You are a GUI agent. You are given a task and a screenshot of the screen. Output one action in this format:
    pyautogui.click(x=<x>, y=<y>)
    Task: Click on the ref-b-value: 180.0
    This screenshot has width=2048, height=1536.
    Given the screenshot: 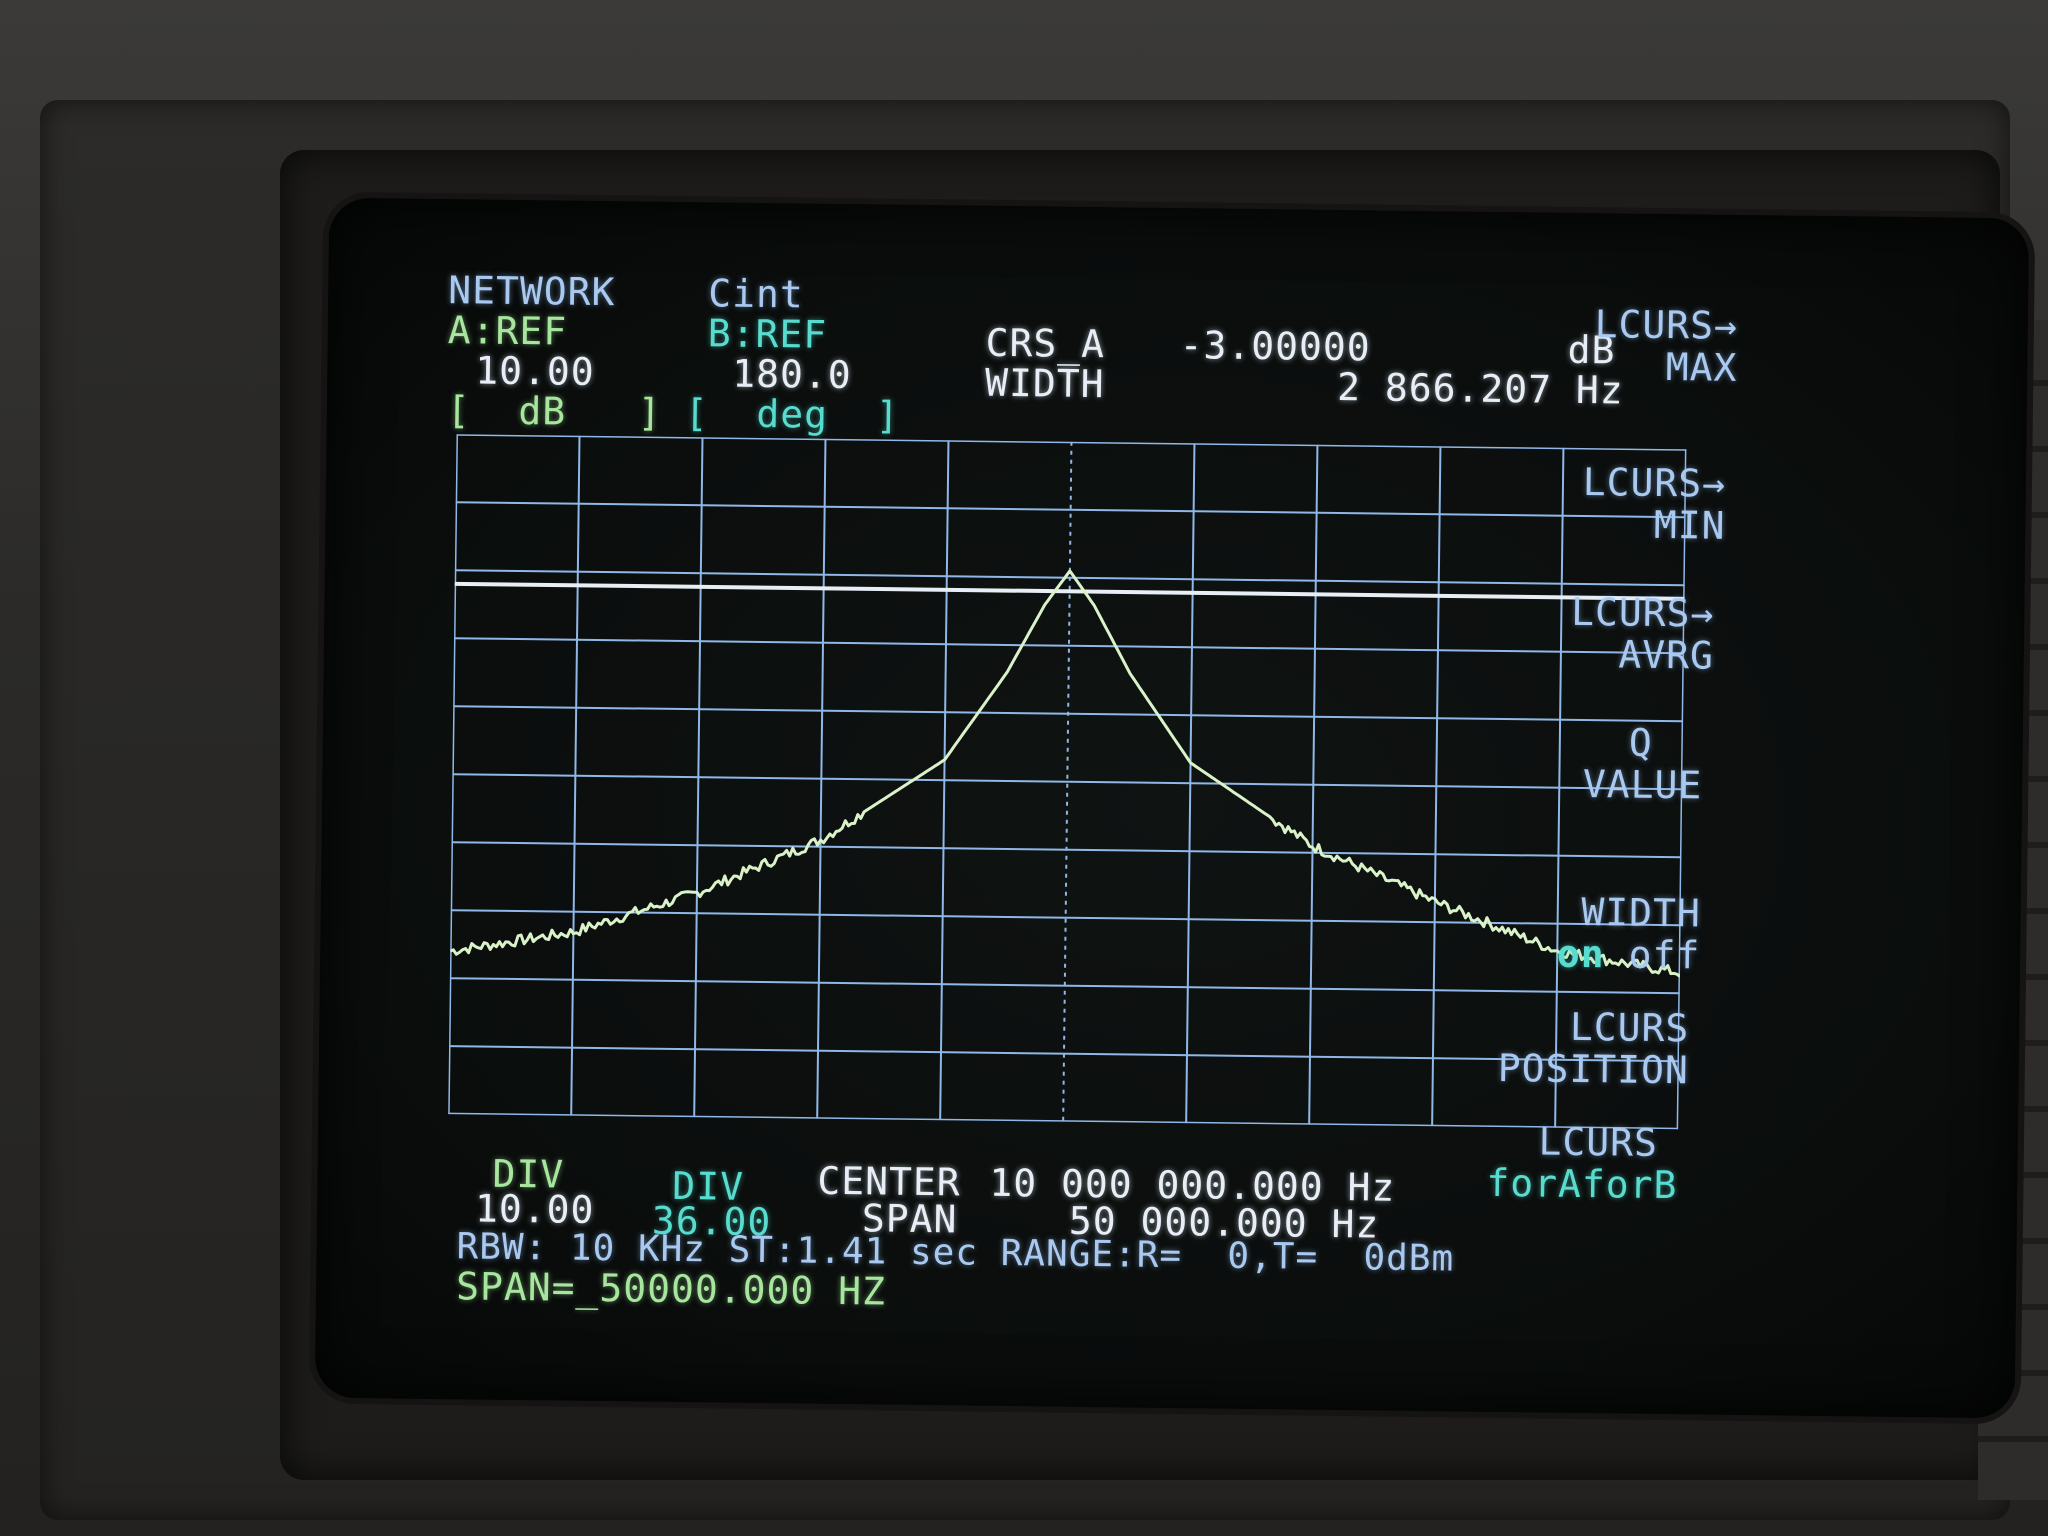 What is the action you would take?
    pyautogui.click(x=792, y=374)
    